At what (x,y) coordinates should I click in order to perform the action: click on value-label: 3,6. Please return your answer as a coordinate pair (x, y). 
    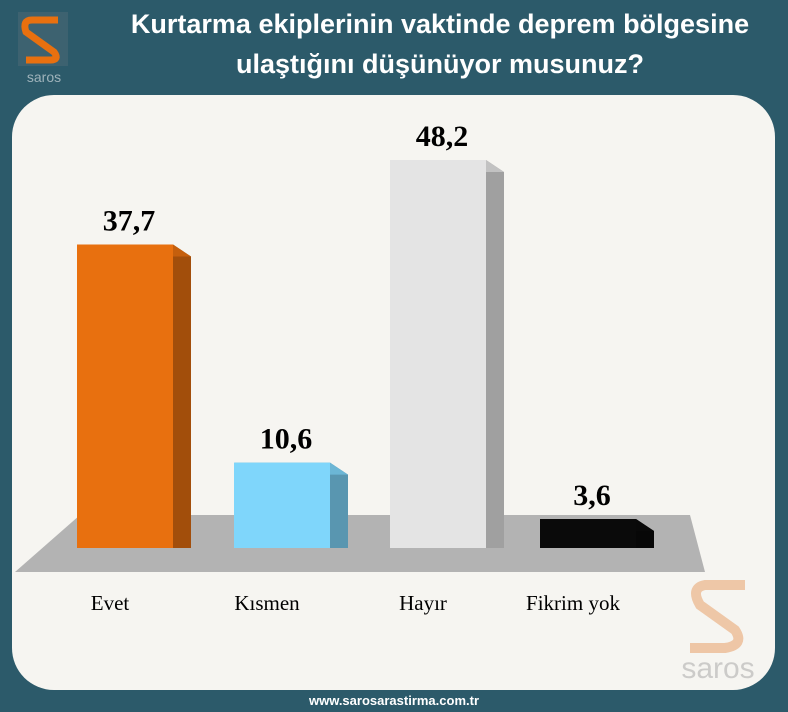
    Looking at the image, I should click on (592, 495).